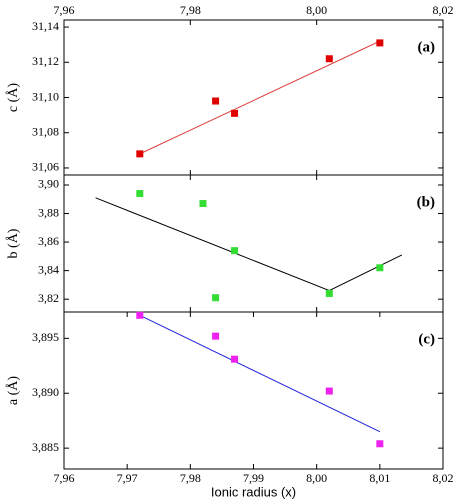 This screenshot has height=502, width=456. Describe the element at coordinates (48, 241) in the screenshot. I see `y-tick-label: 3,86` at that location.